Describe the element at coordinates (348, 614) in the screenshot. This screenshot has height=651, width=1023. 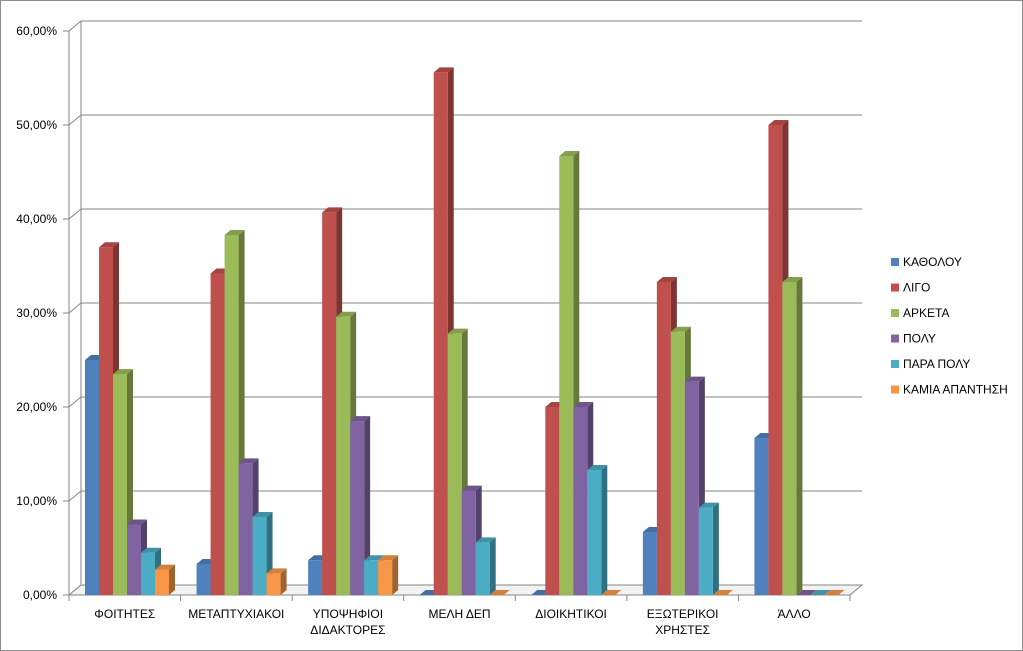
I see `x-category-label: ΥΠΟΨΗΦΙΟΙ` at that location.